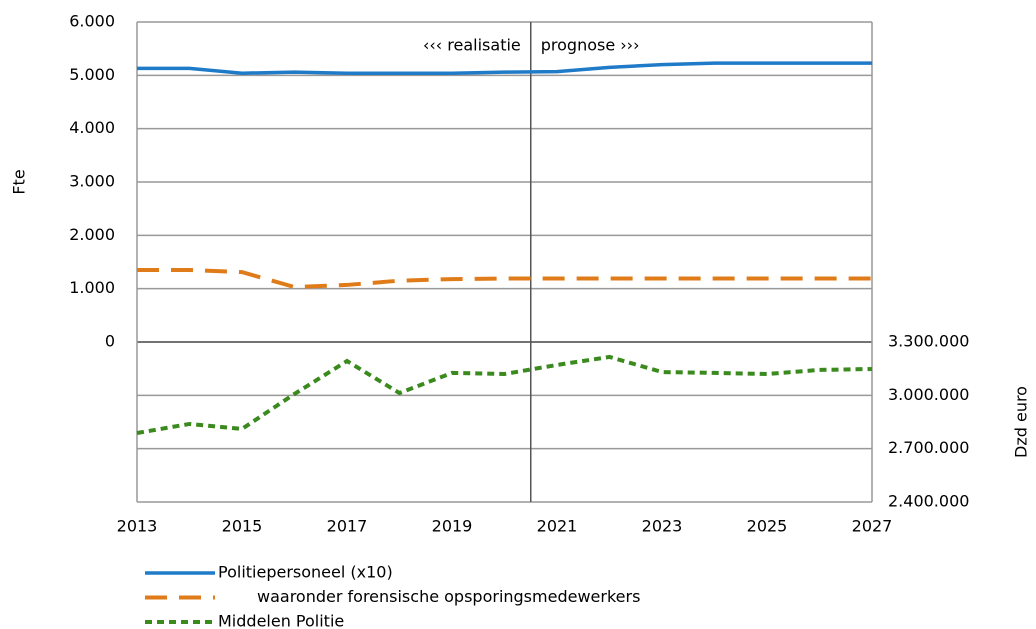  Describe the element at coordinates (928, 341) in the screenshot. I see `y2-tick-label: 3.300.000` at that location.